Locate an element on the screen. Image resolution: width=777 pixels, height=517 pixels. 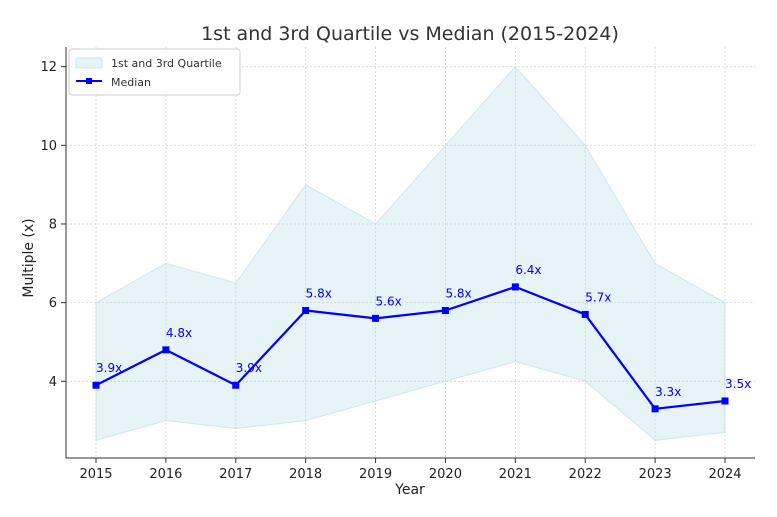
legend-median-label: Median is located at coordinates (131, 82).